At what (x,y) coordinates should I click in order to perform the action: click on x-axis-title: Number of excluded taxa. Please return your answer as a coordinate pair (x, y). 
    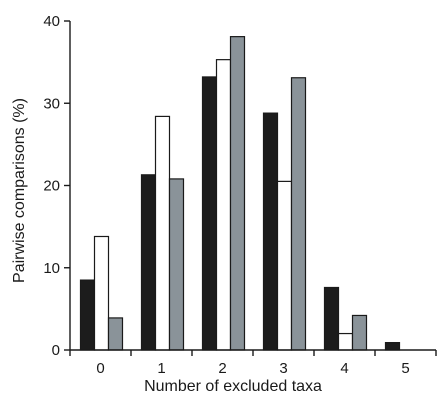
    Looking at the image, I should click on (233, 386).